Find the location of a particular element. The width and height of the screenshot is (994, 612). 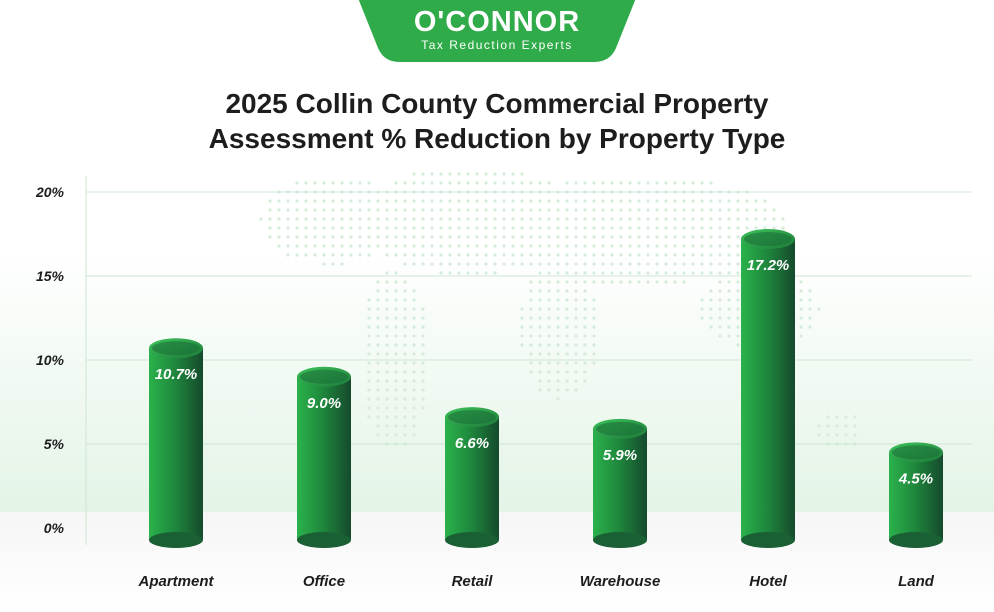

chart-title-line-1: 2025 Collin County Commercial Property is located at coordinates (497, 103).